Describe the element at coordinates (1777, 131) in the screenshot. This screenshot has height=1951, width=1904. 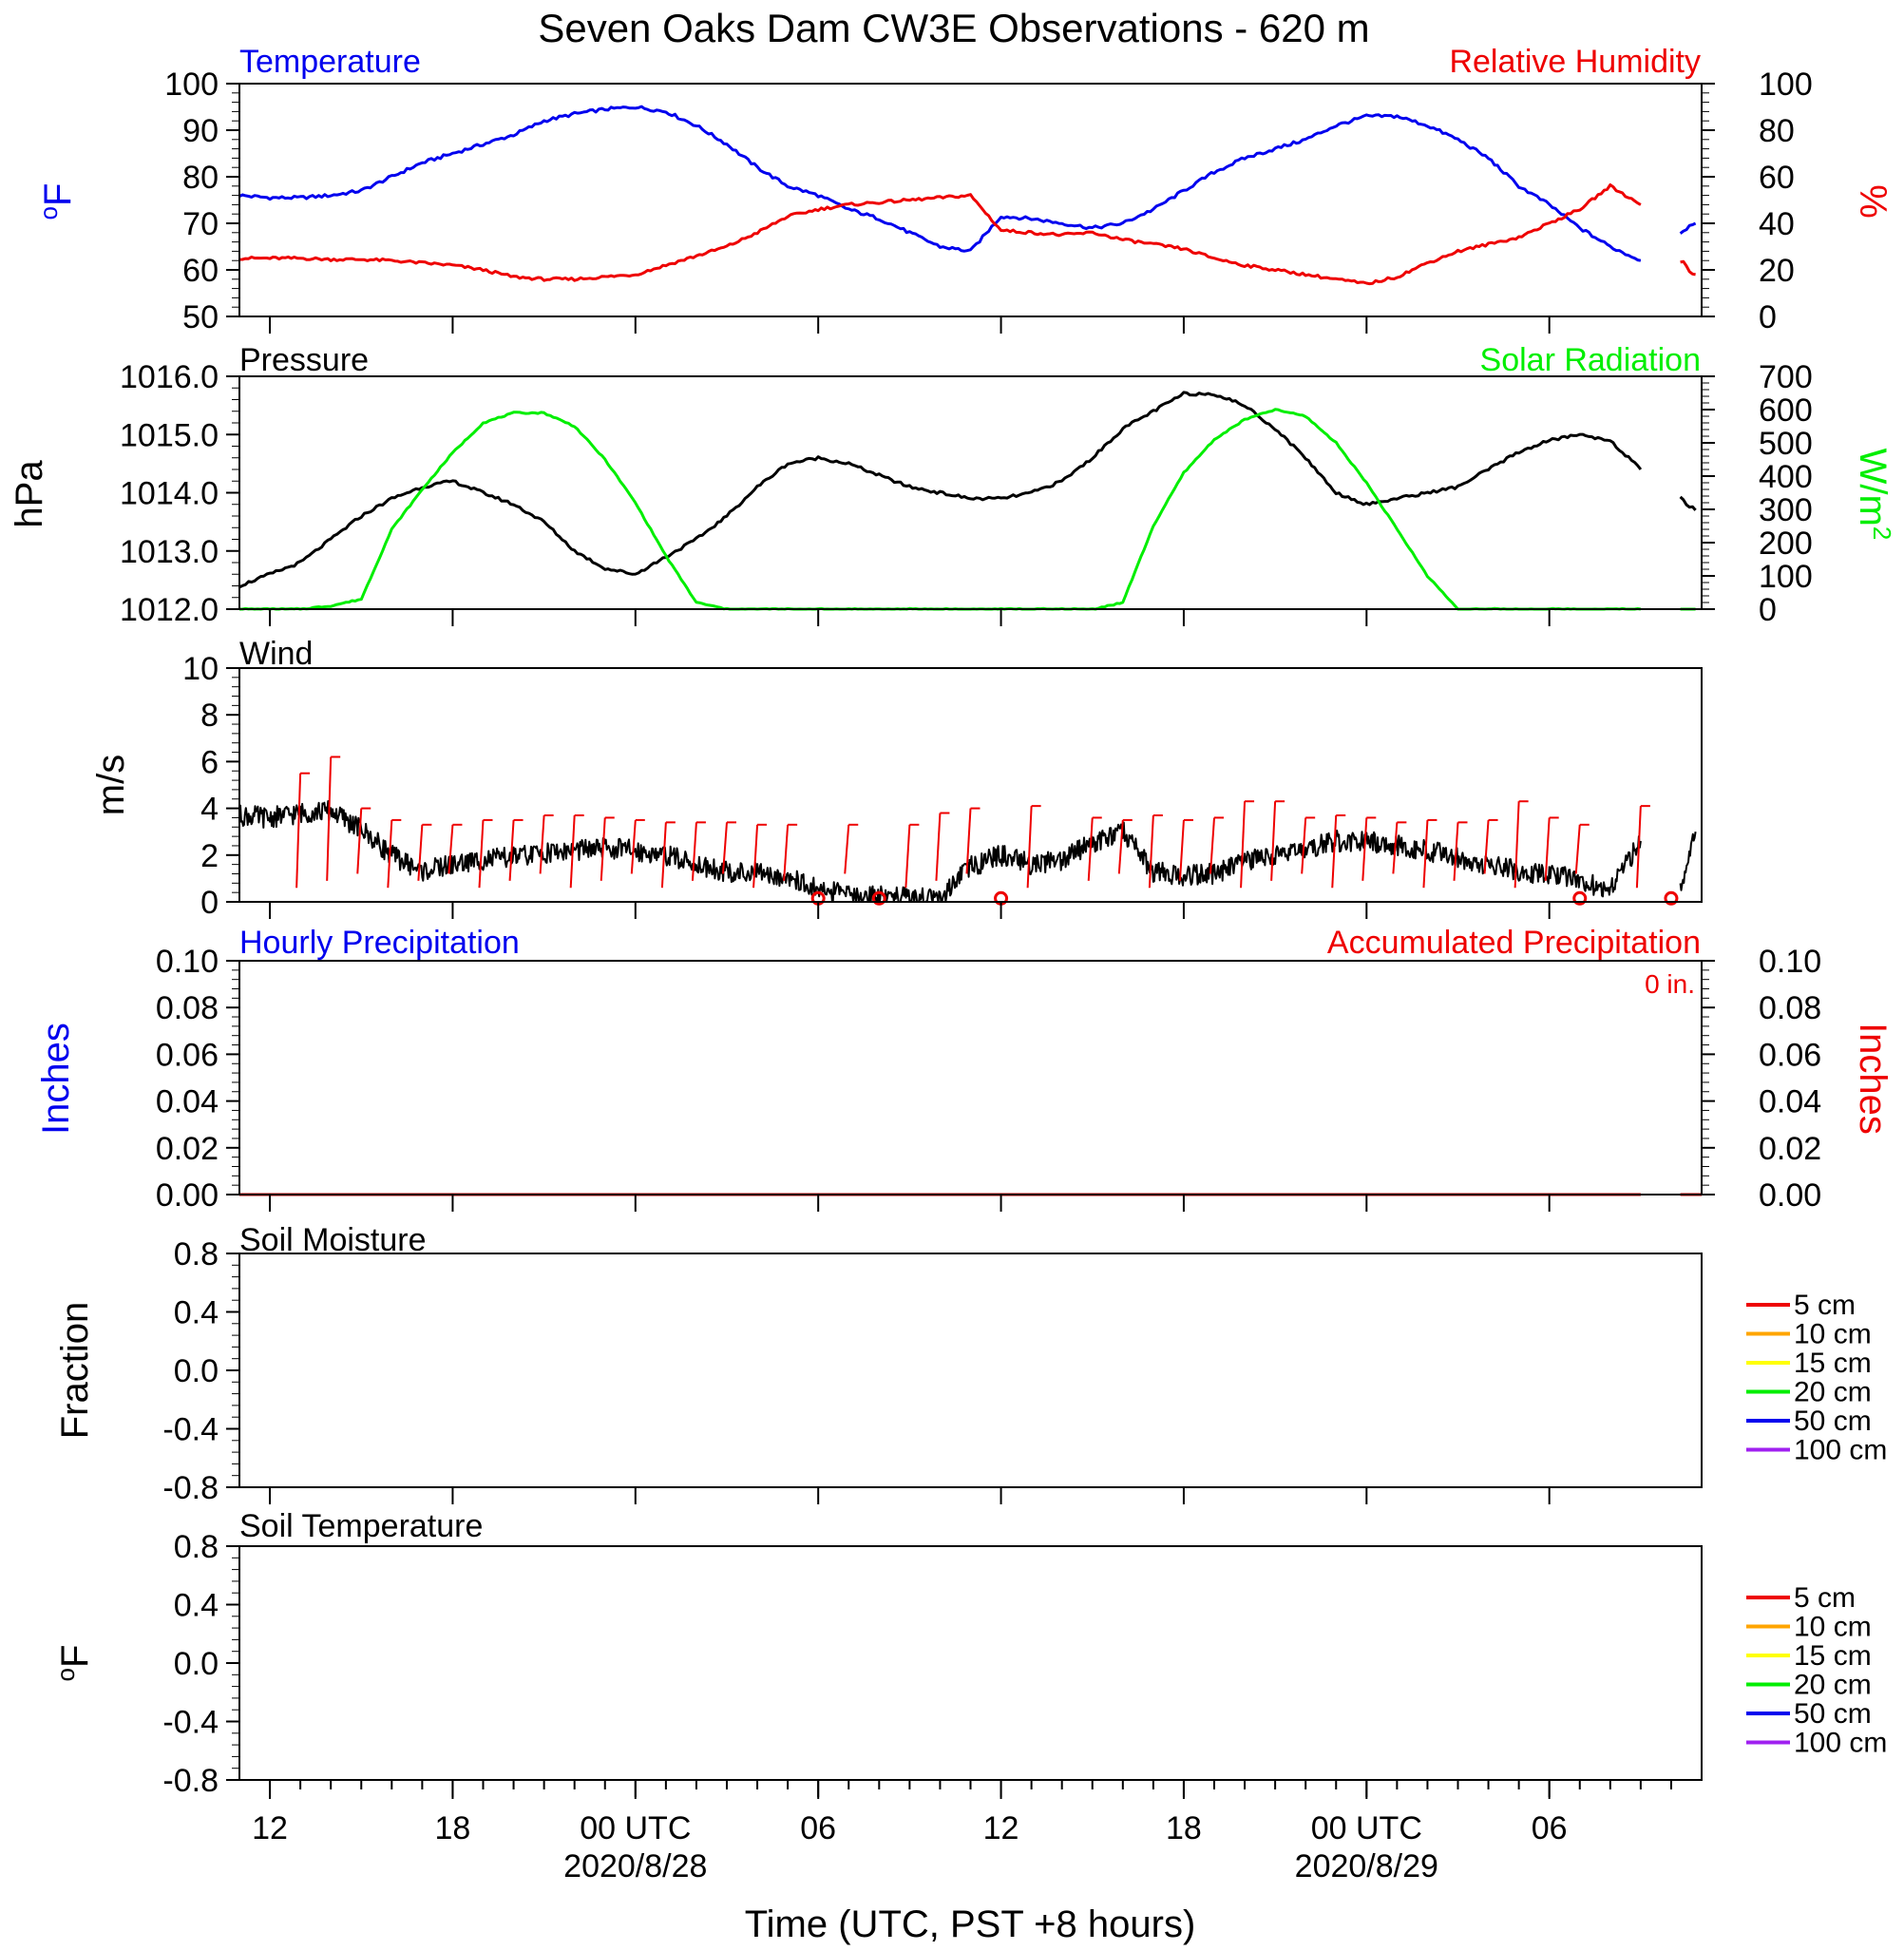
I see `humidity-tick-label: 80` at that location.